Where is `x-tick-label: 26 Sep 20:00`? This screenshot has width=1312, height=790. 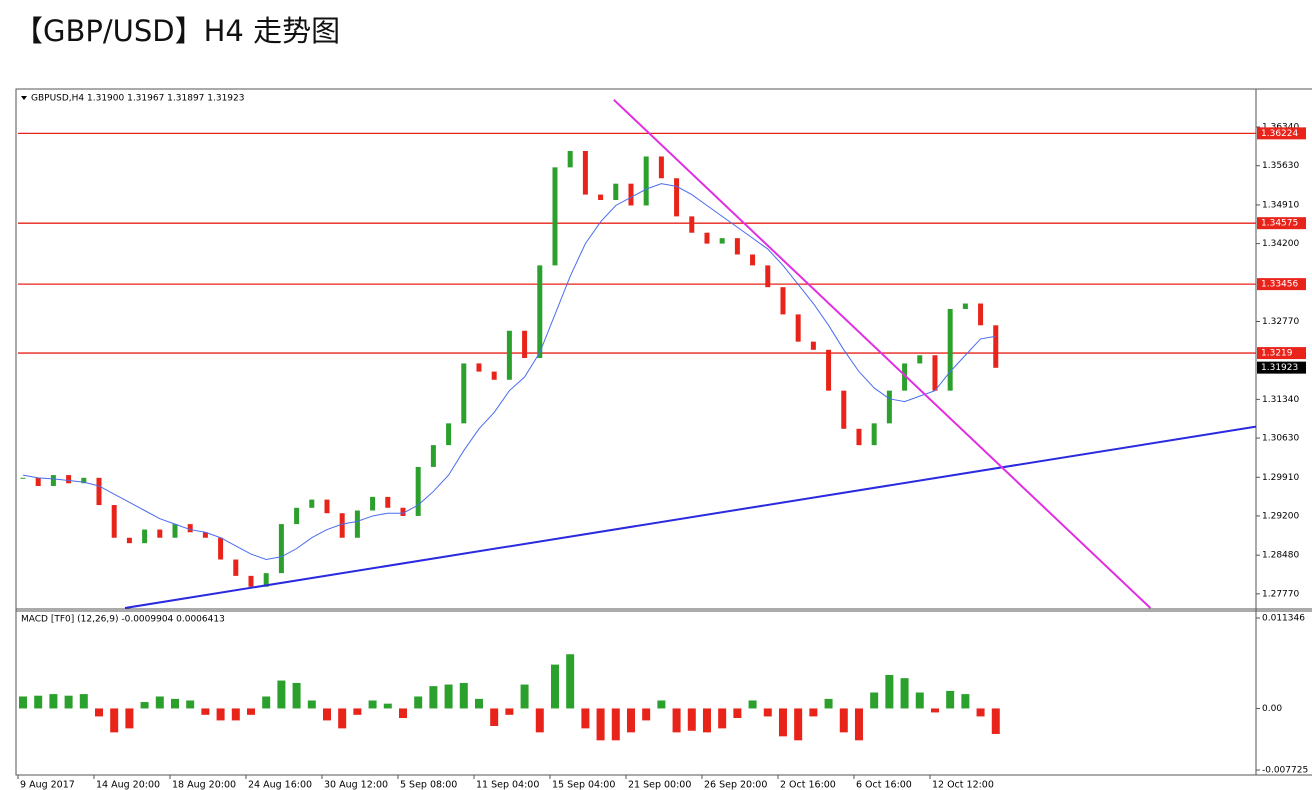 x-tick-label: 26 Sep 20:00 is located at coordinates (735, 785).